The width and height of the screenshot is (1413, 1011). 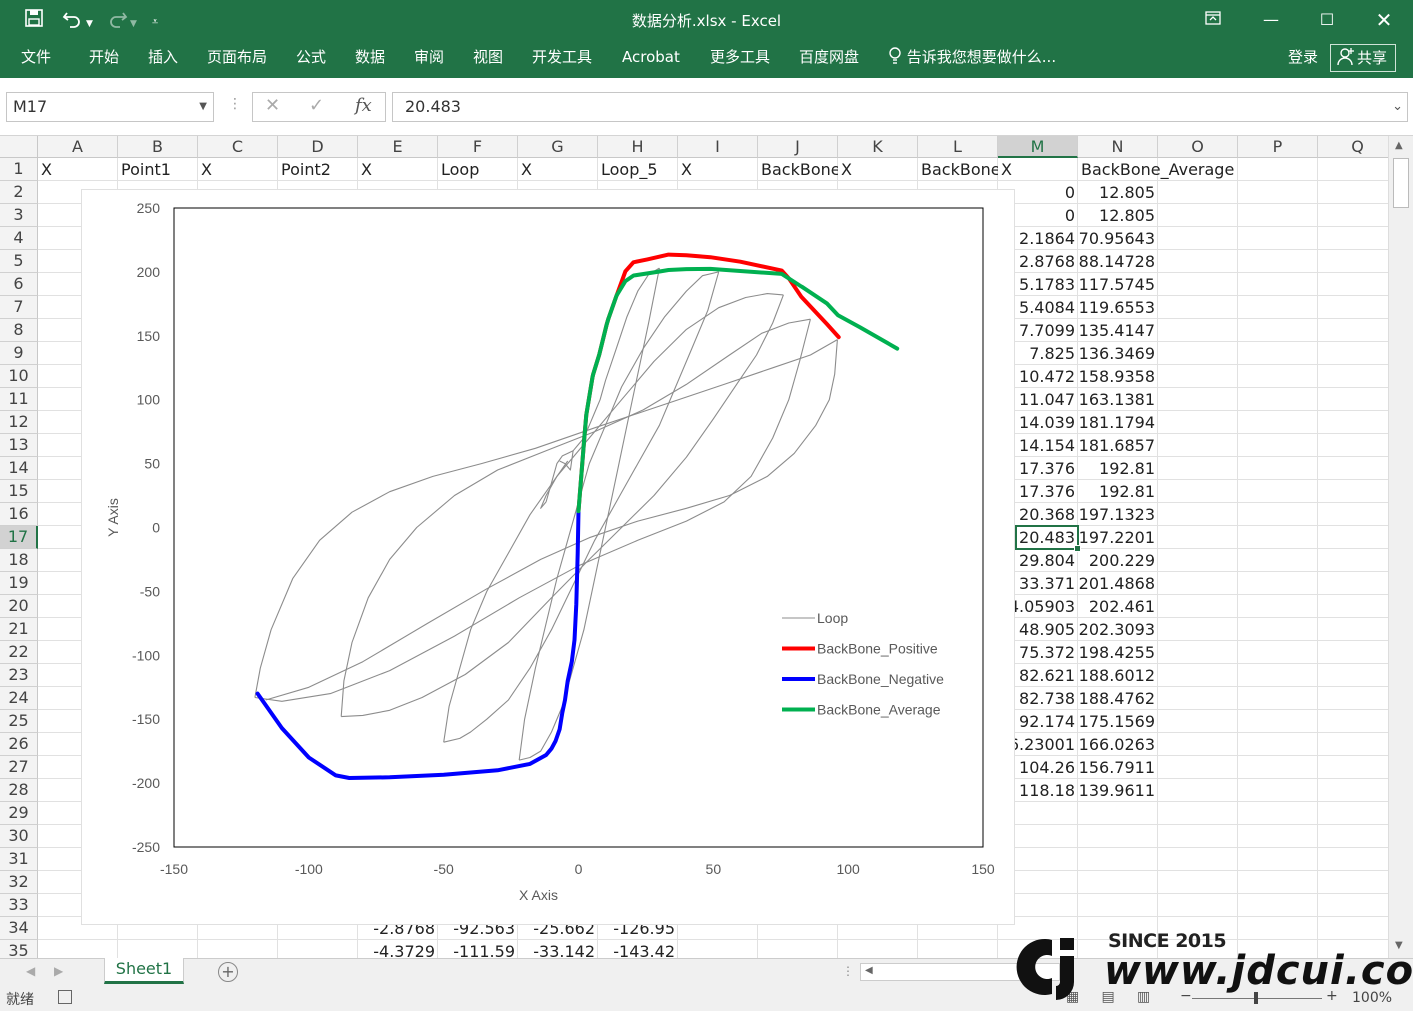 What do you see at coordinates (1052, 353) in the screenshot?
I see `table-cell: 7.825` at bounding box center [1052, 353].